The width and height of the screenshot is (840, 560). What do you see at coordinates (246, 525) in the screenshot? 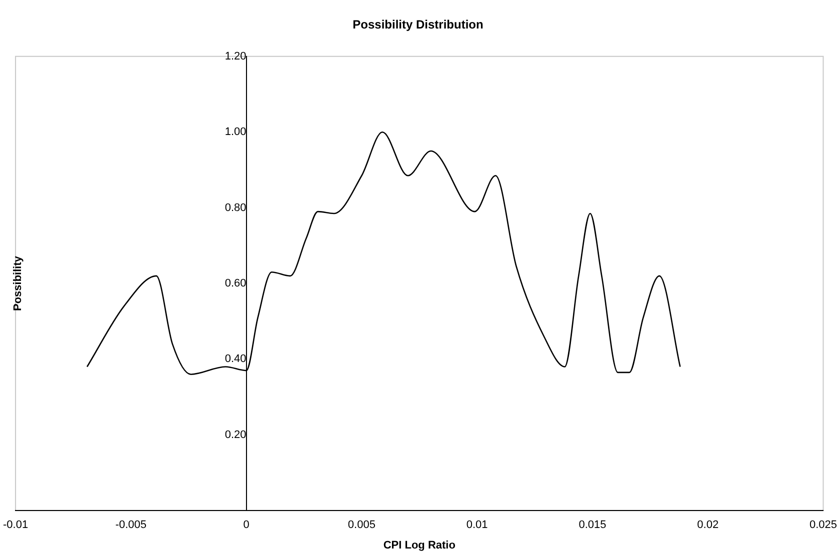
I see `x-tick-label: 0` at bounding box center [246, 525].